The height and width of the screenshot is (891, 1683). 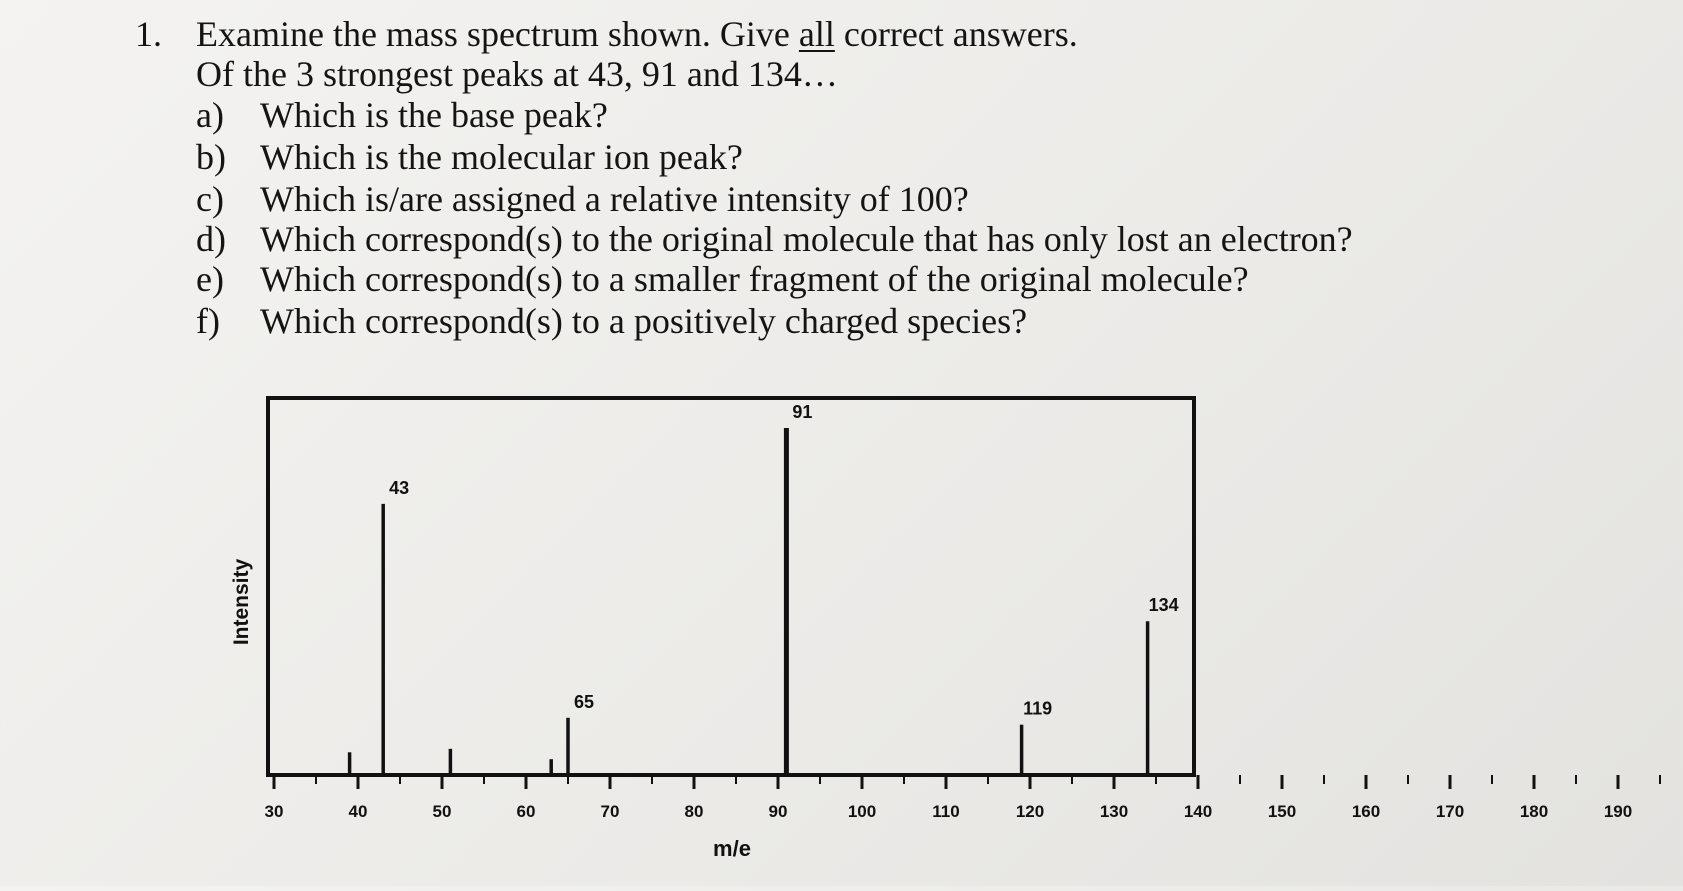 What do you see at coordinates (956, 34) in the screenshot?
I see `question-instruction-end: correct answers.` at bounding box center [956, 34].